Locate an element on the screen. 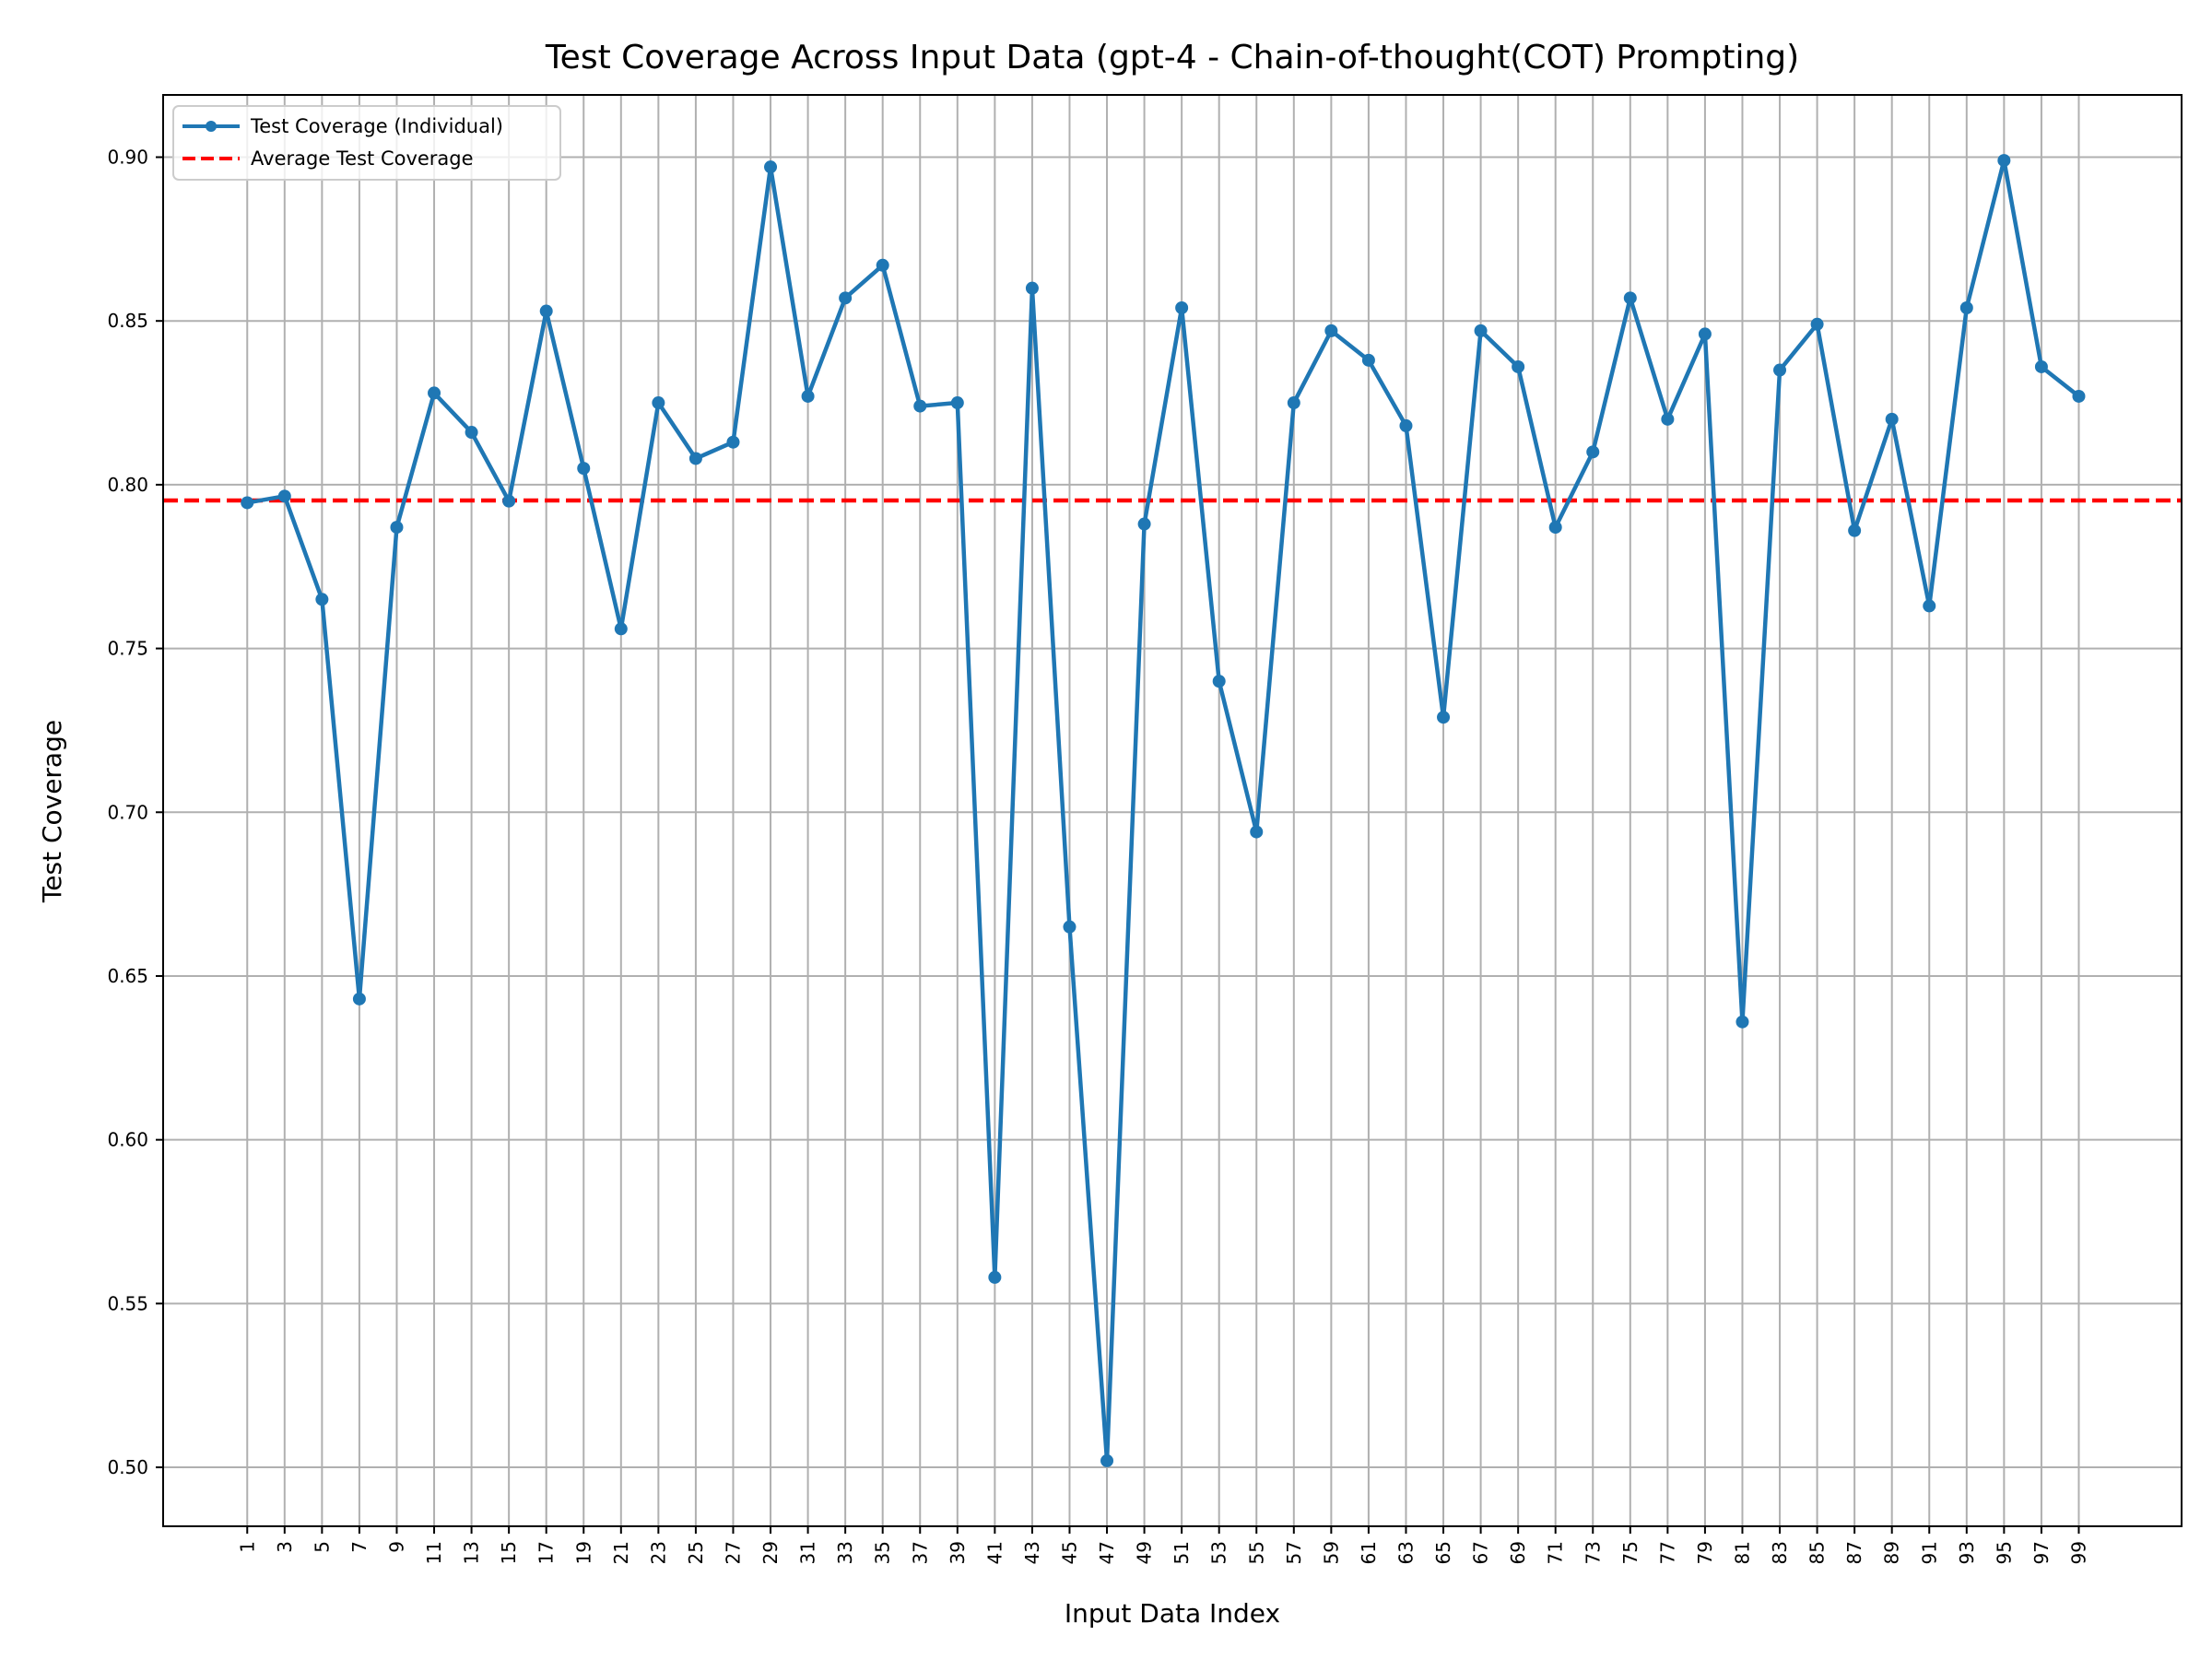 This screenshot has width=2212, height=1659. x-tick-label: 95 is located at coordinates (2004, 1552).